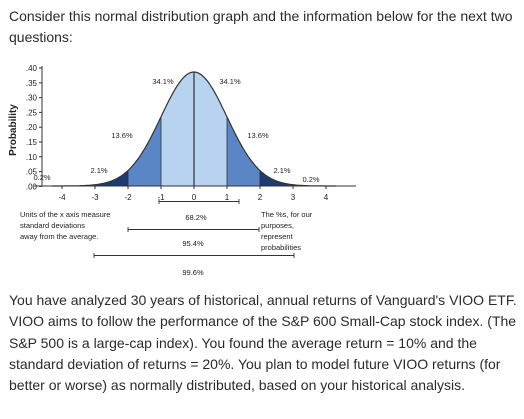 The width and height of the screenshot is (524, 419). I want to click on x-tick-label: -3, so click(95, 197).